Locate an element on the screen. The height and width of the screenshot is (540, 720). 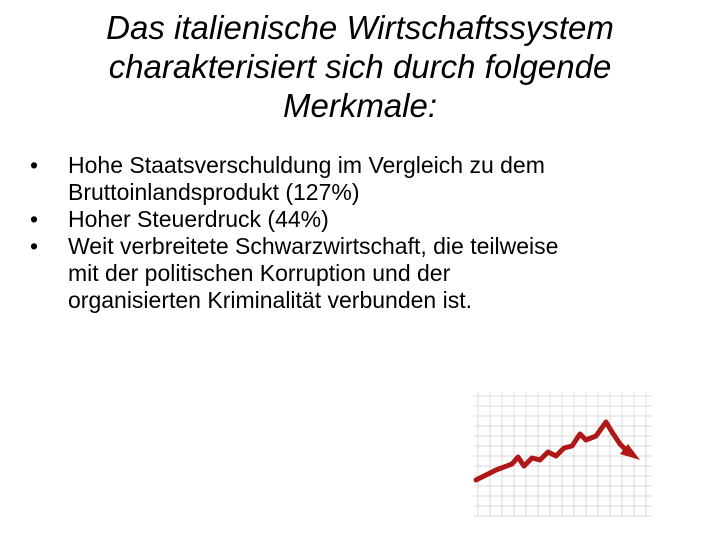
chart-trend-line is located at coordinates (552, 451).